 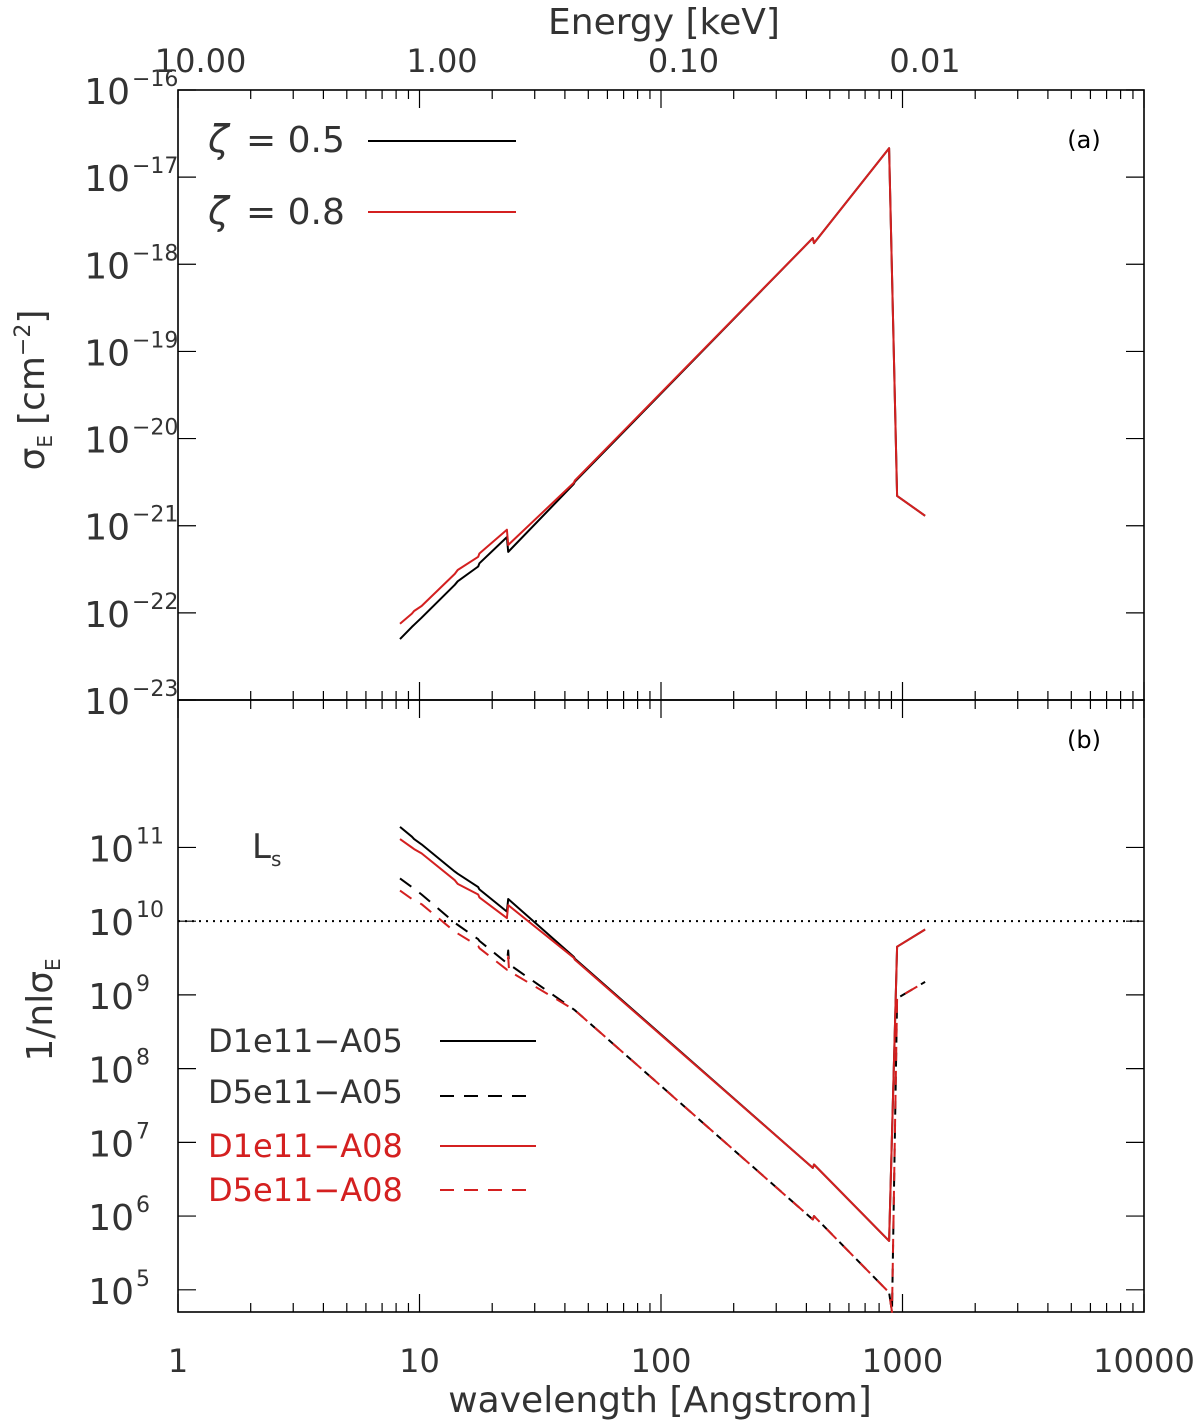 What do you see at coordinates (295, 212) in the screenshot?
I see `legend-a-2-text: = 0.8` at bounding box center [295, 212].